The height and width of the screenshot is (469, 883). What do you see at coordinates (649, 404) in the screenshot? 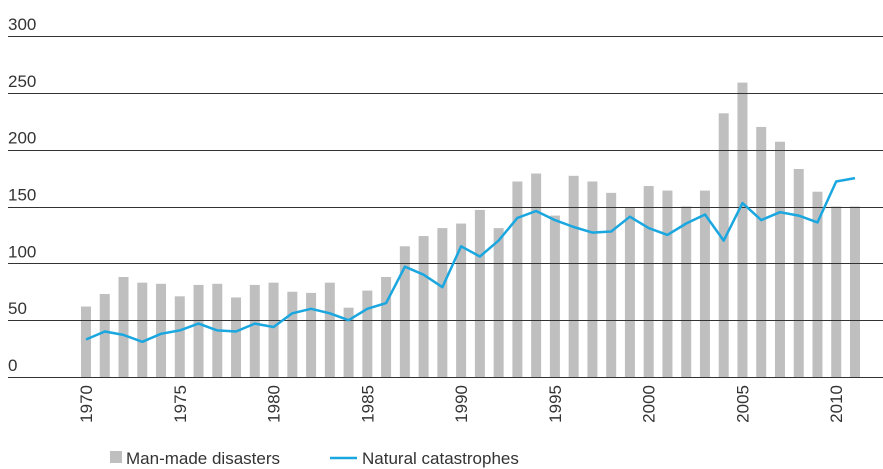
I see `x-tick-label: 2000` at bounding box center [649, 404].